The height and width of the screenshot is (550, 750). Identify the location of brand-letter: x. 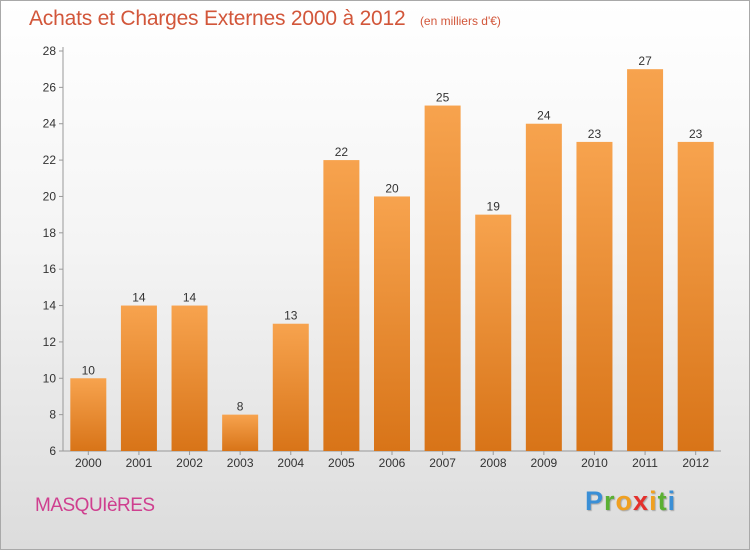
(641, 501).